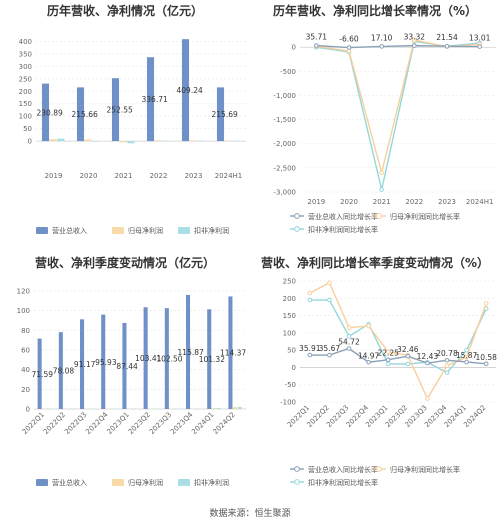 Image resolution: width=500 pixels, height=524 pixels. Describe the element at coordinates (106, 362) in the screenshot. I see `data-label: 95.93` at that location.